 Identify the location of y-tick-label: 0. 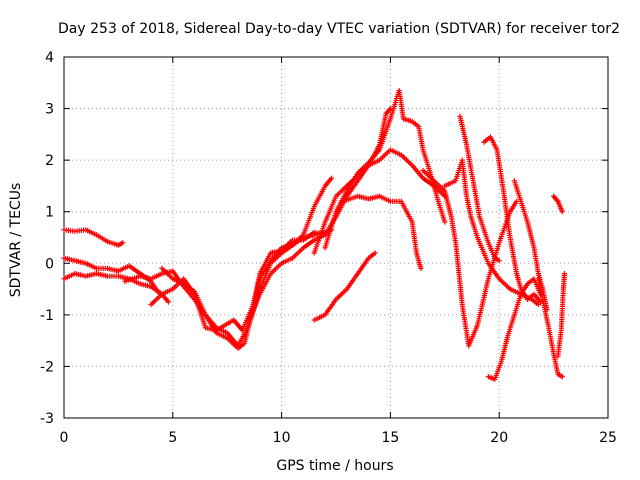
(49, 264).